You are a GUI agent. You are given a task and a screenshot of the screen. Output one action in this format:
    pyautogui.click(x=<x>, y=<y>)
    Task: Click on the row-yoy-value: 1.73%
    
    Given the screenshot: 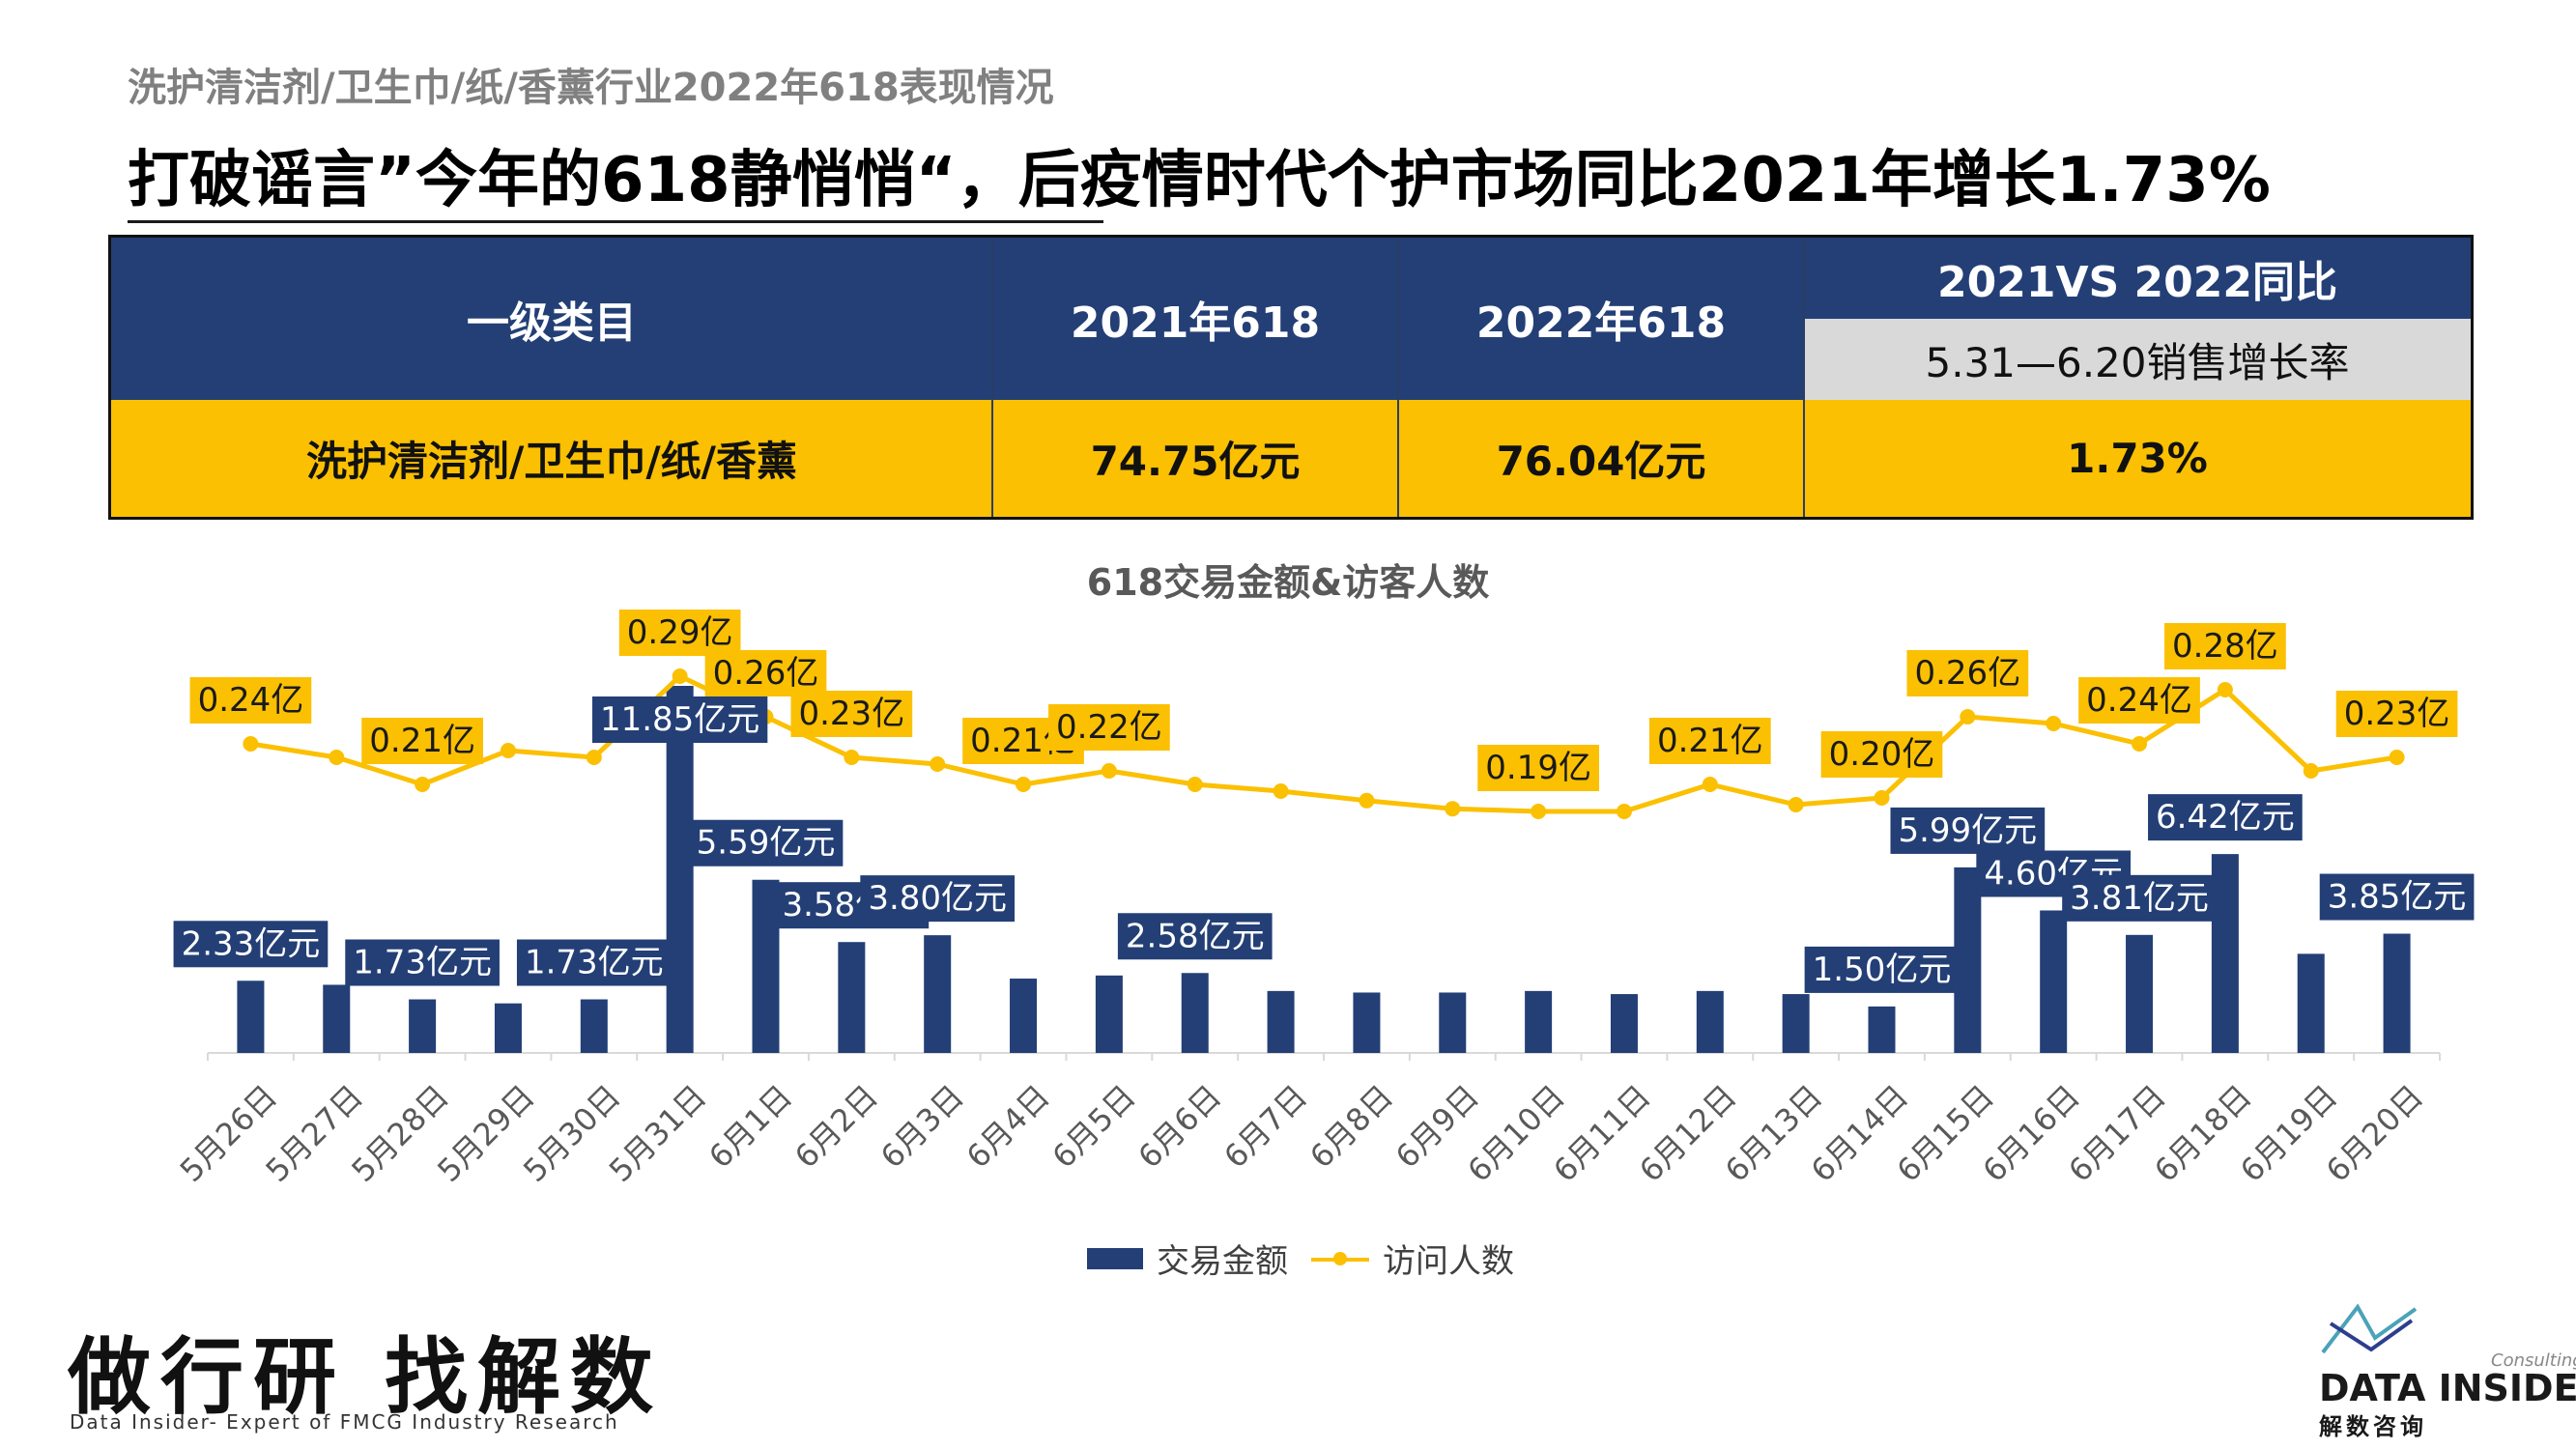 What is the action you would take?
    pyautogui.click(x=2138, y=458)
    